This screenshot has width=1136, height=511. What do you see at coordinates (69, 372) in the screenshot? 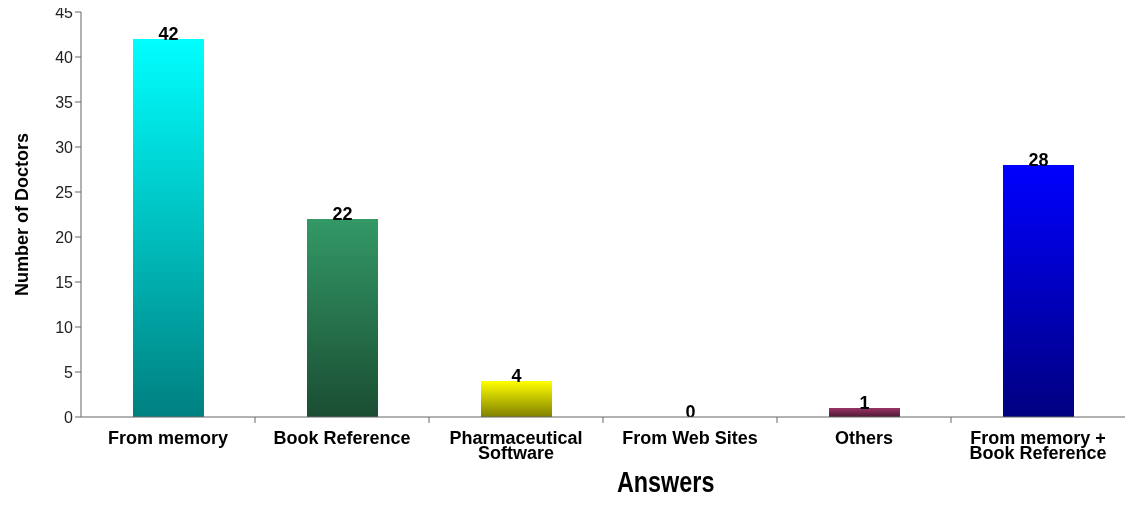
I see `y-tick-label: 5` at bounding box center [69, 372].